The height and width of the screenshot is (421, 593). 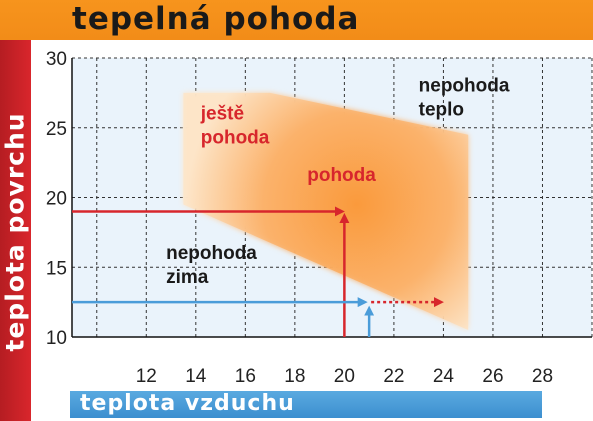 What do you see at coordinates (56, 268) in the screenshot?
I see `y-tick-label: 15` at bounding box center [56, 268].